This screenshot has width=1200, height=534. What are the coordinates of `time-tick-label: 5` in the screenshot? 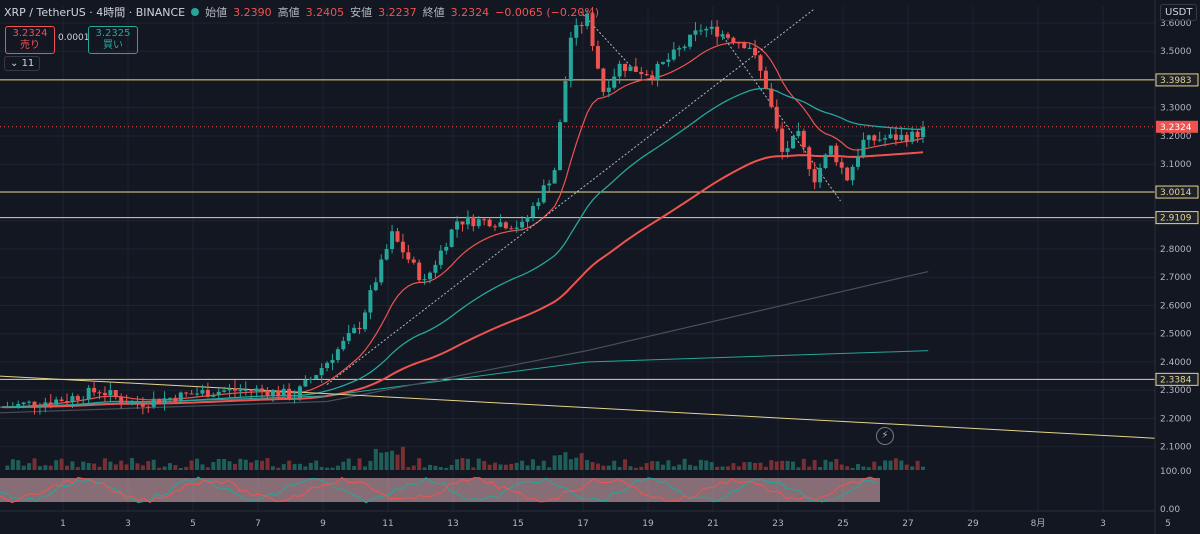 It's located at (193, 524).